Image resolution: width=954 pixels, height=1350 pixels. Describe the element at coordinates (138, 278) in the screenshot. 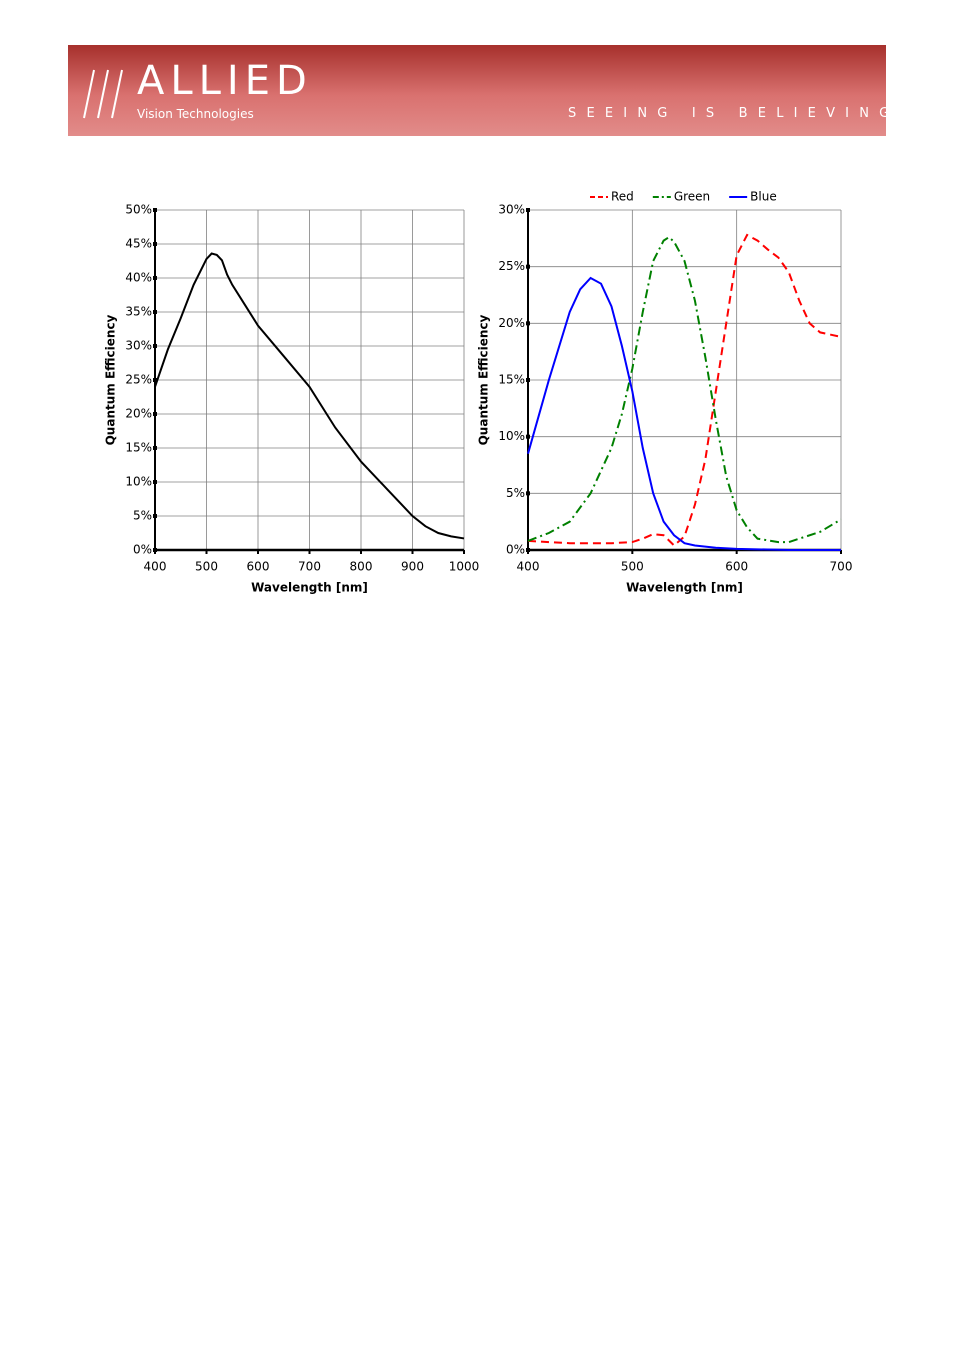

I see `y-tick-label: 40%` at that location.